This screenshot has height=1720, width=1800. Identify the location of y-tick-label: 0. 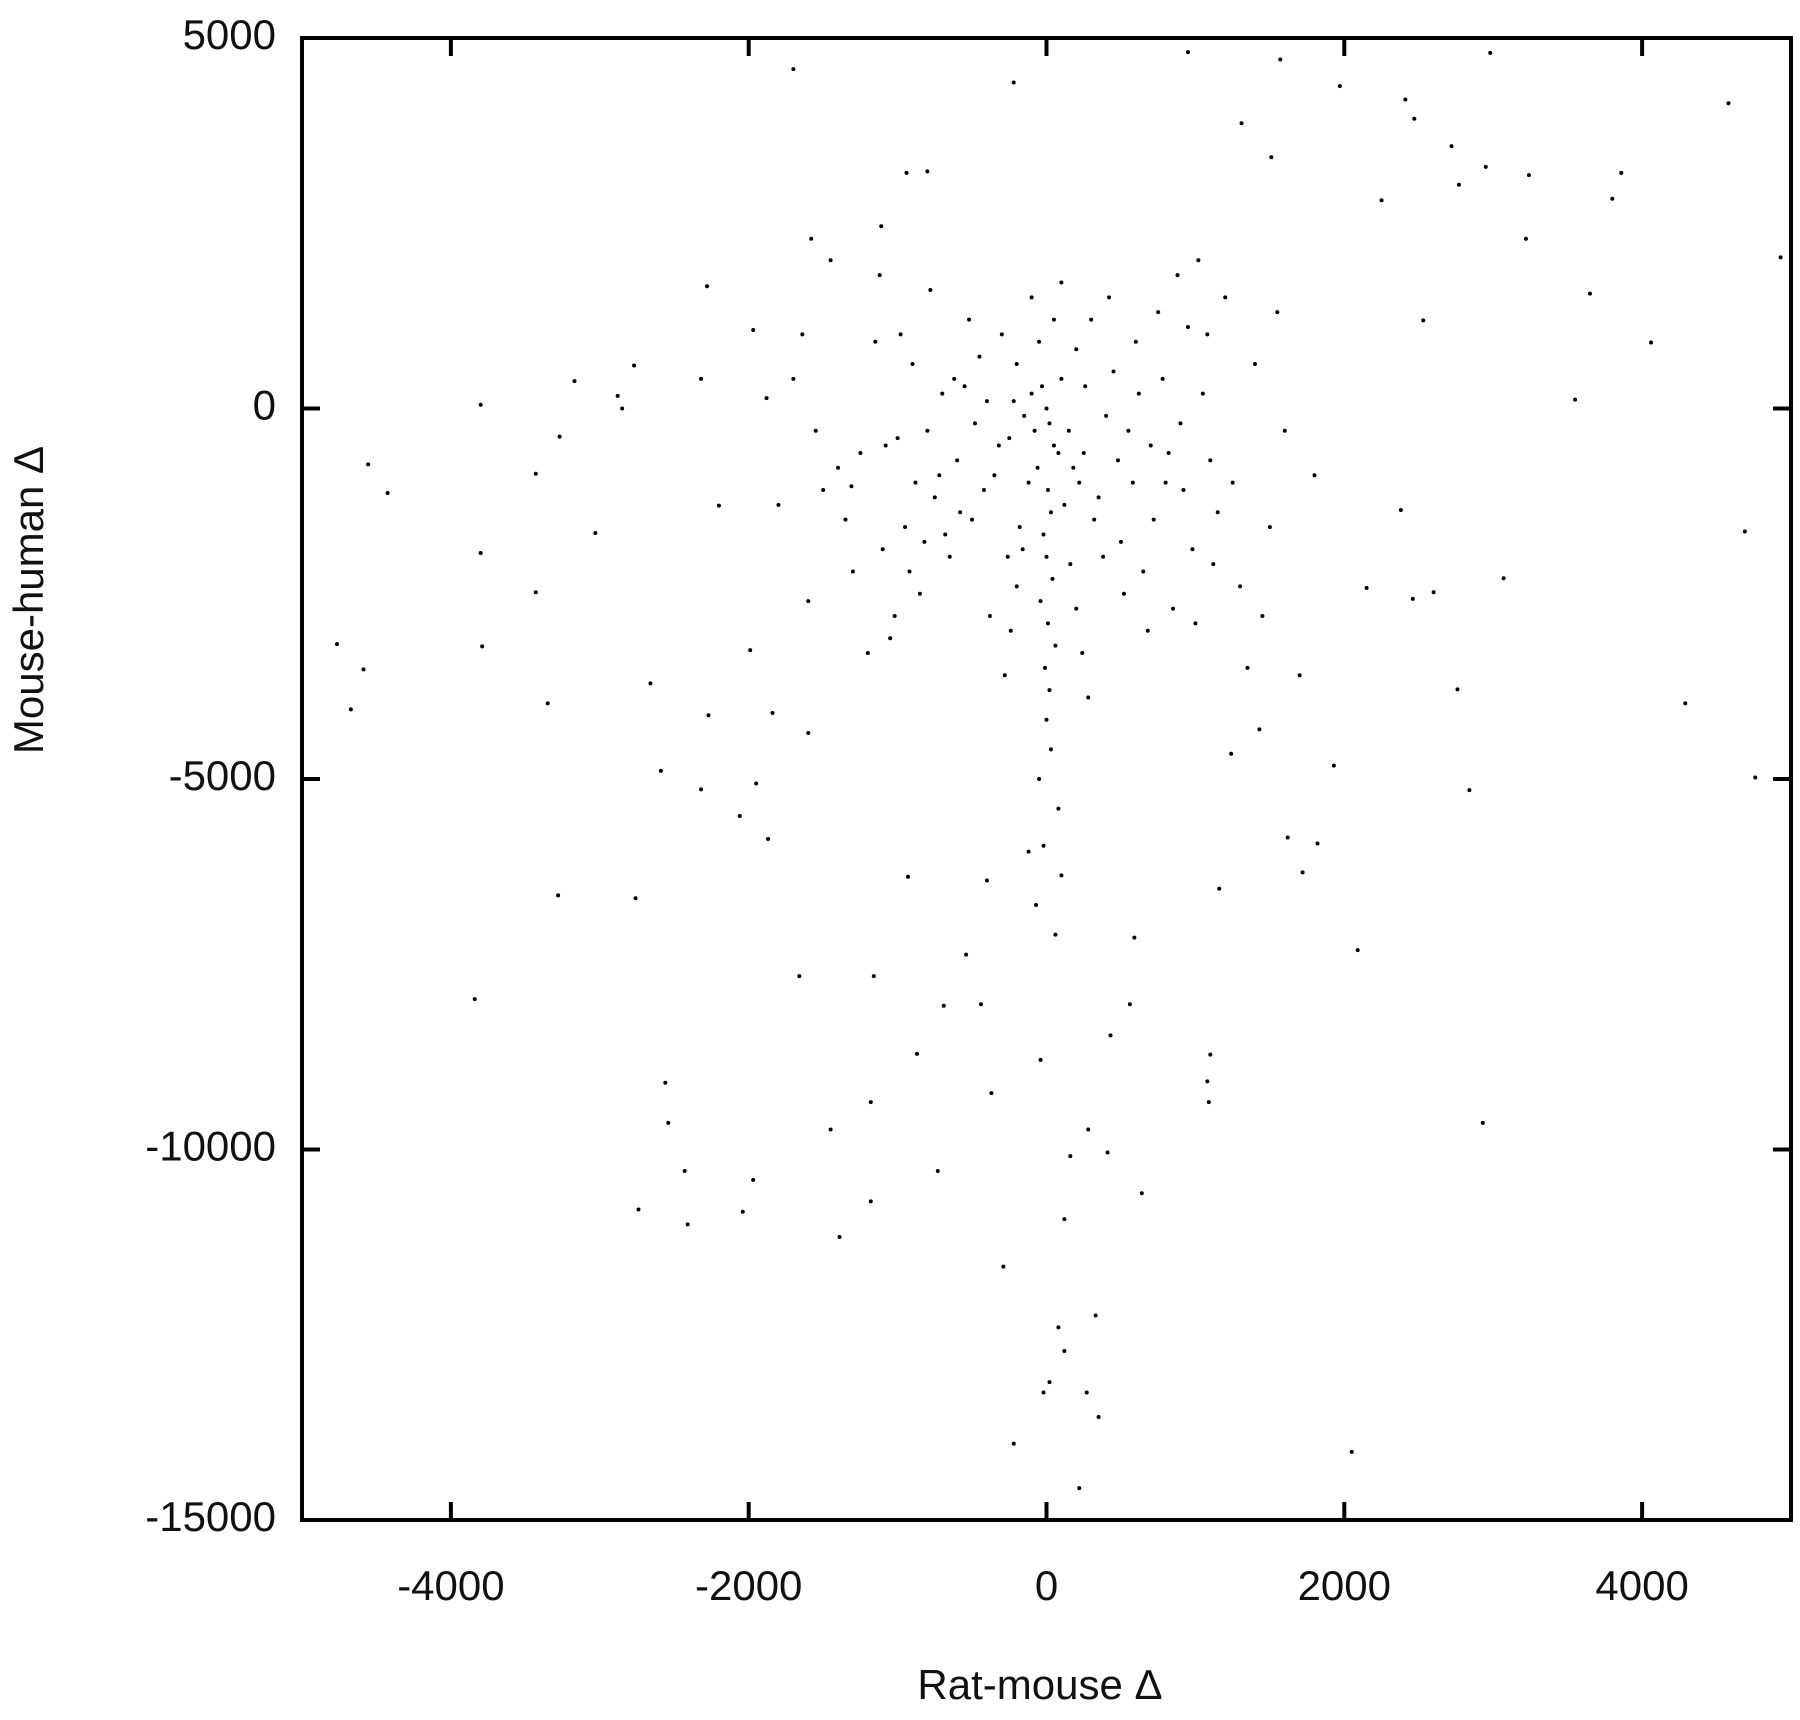
(264, 405).